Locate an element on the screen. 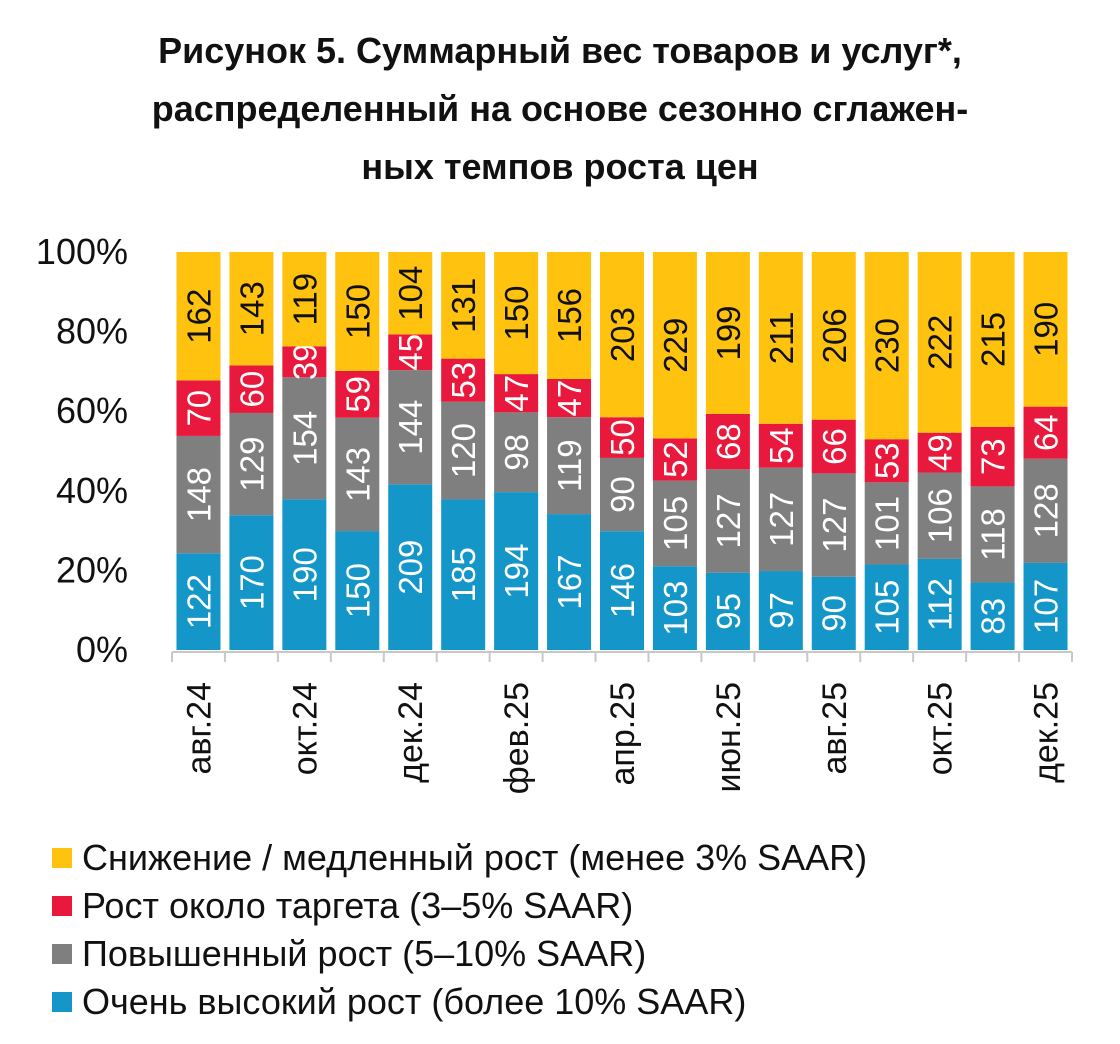 This screenshot has height=1044, width=1120. x-tick-label: июн.25 is located at coordinates (729, 737).